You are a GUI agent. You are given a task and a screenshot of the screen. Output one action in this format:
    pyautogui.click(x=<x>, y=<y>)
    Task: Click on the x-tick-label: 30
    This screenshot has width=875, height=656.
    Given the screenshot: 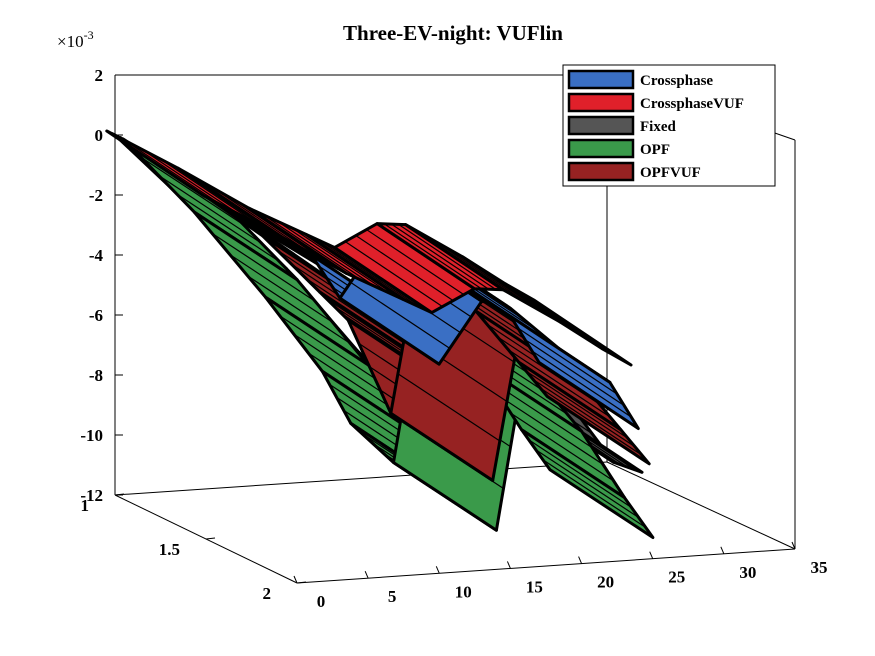 What is the action you would take?
    pyautogui.click(x=747, y=572)
    